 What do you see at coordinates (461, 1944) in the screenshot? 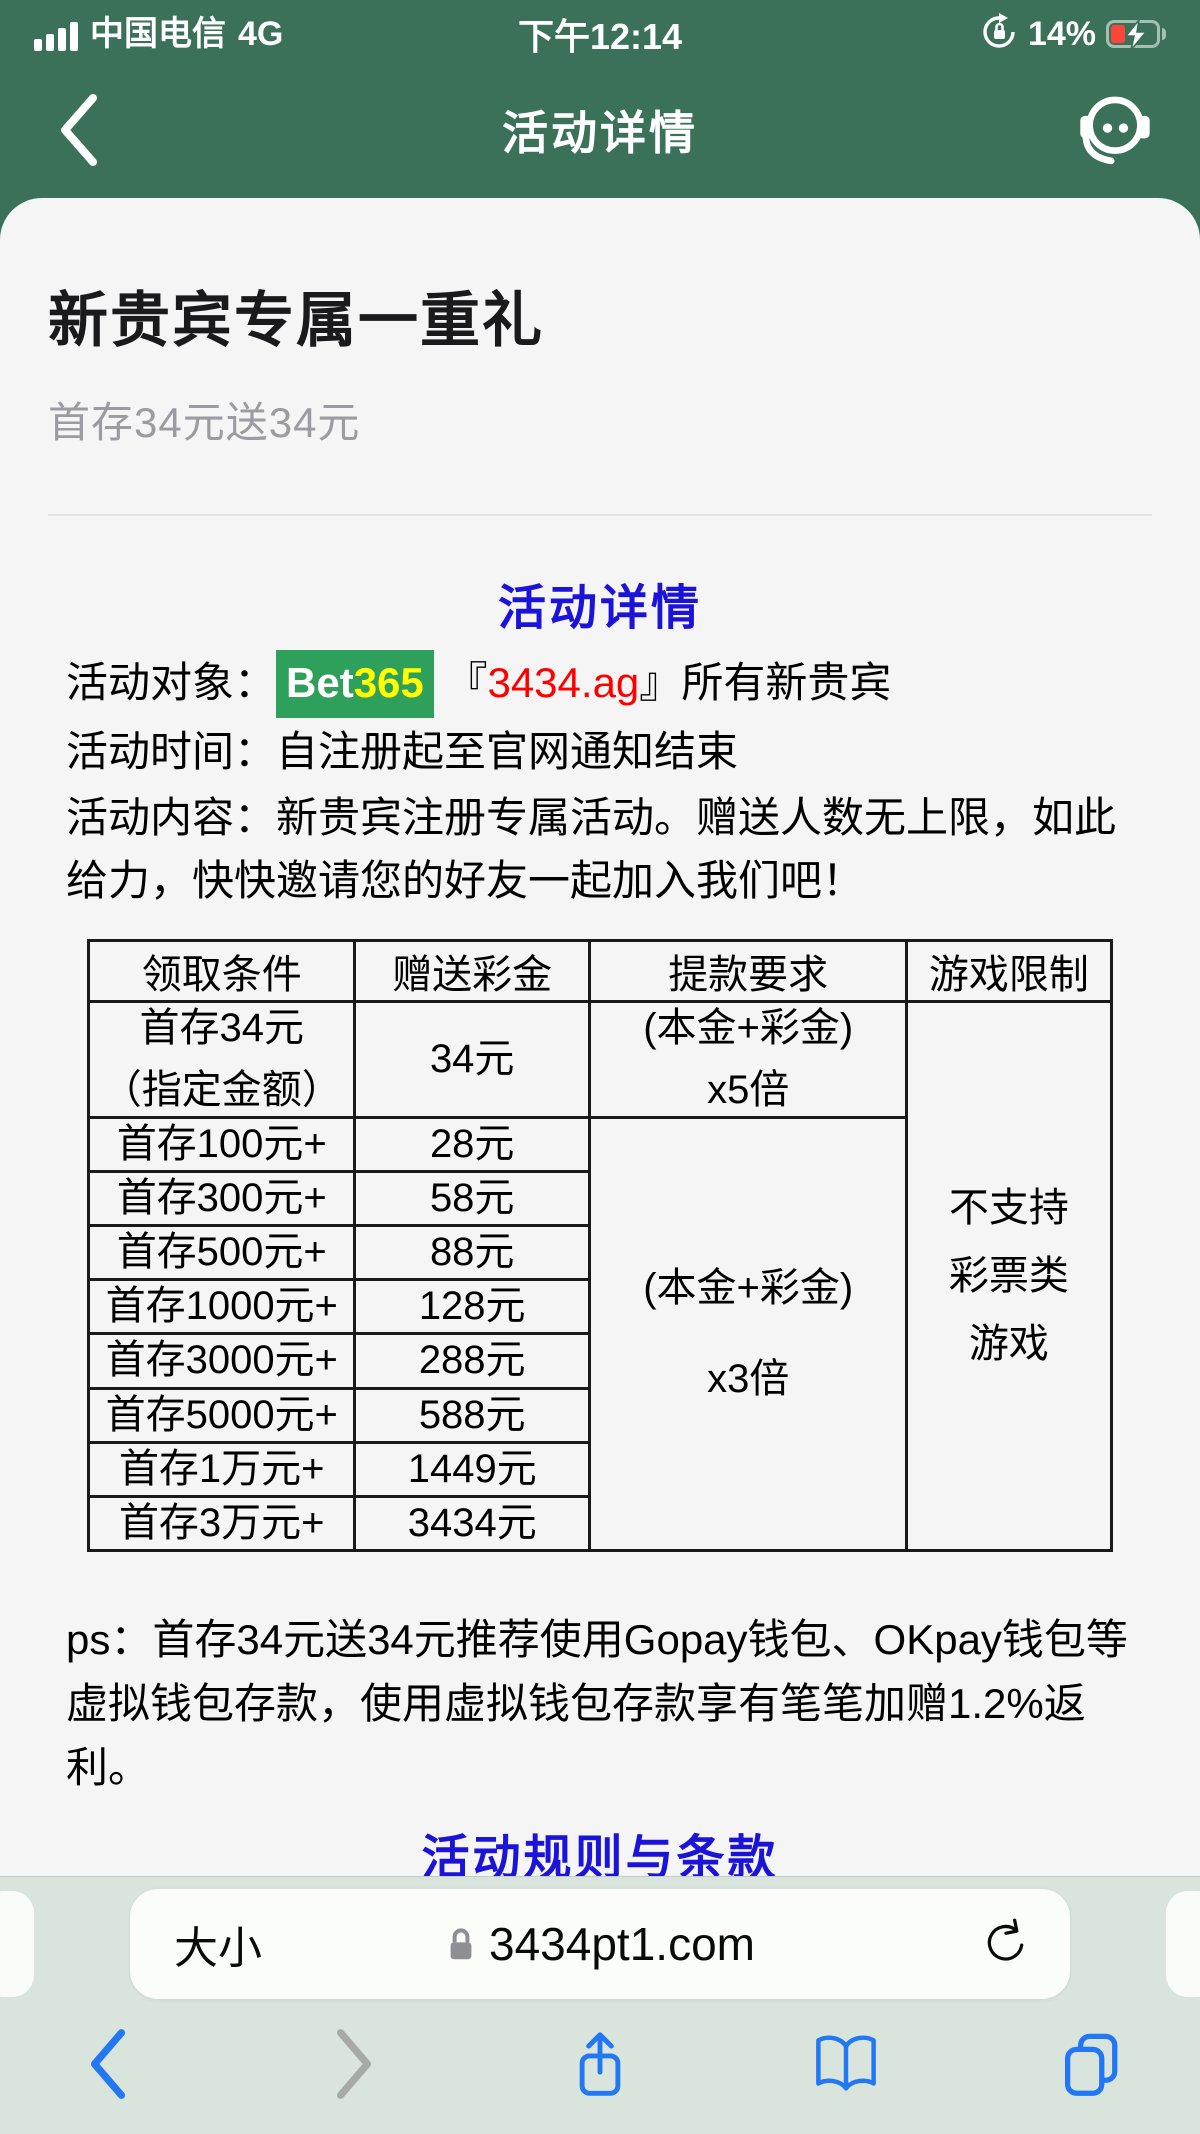
I see `padlock-icon` at bounding box center [461, 1944].